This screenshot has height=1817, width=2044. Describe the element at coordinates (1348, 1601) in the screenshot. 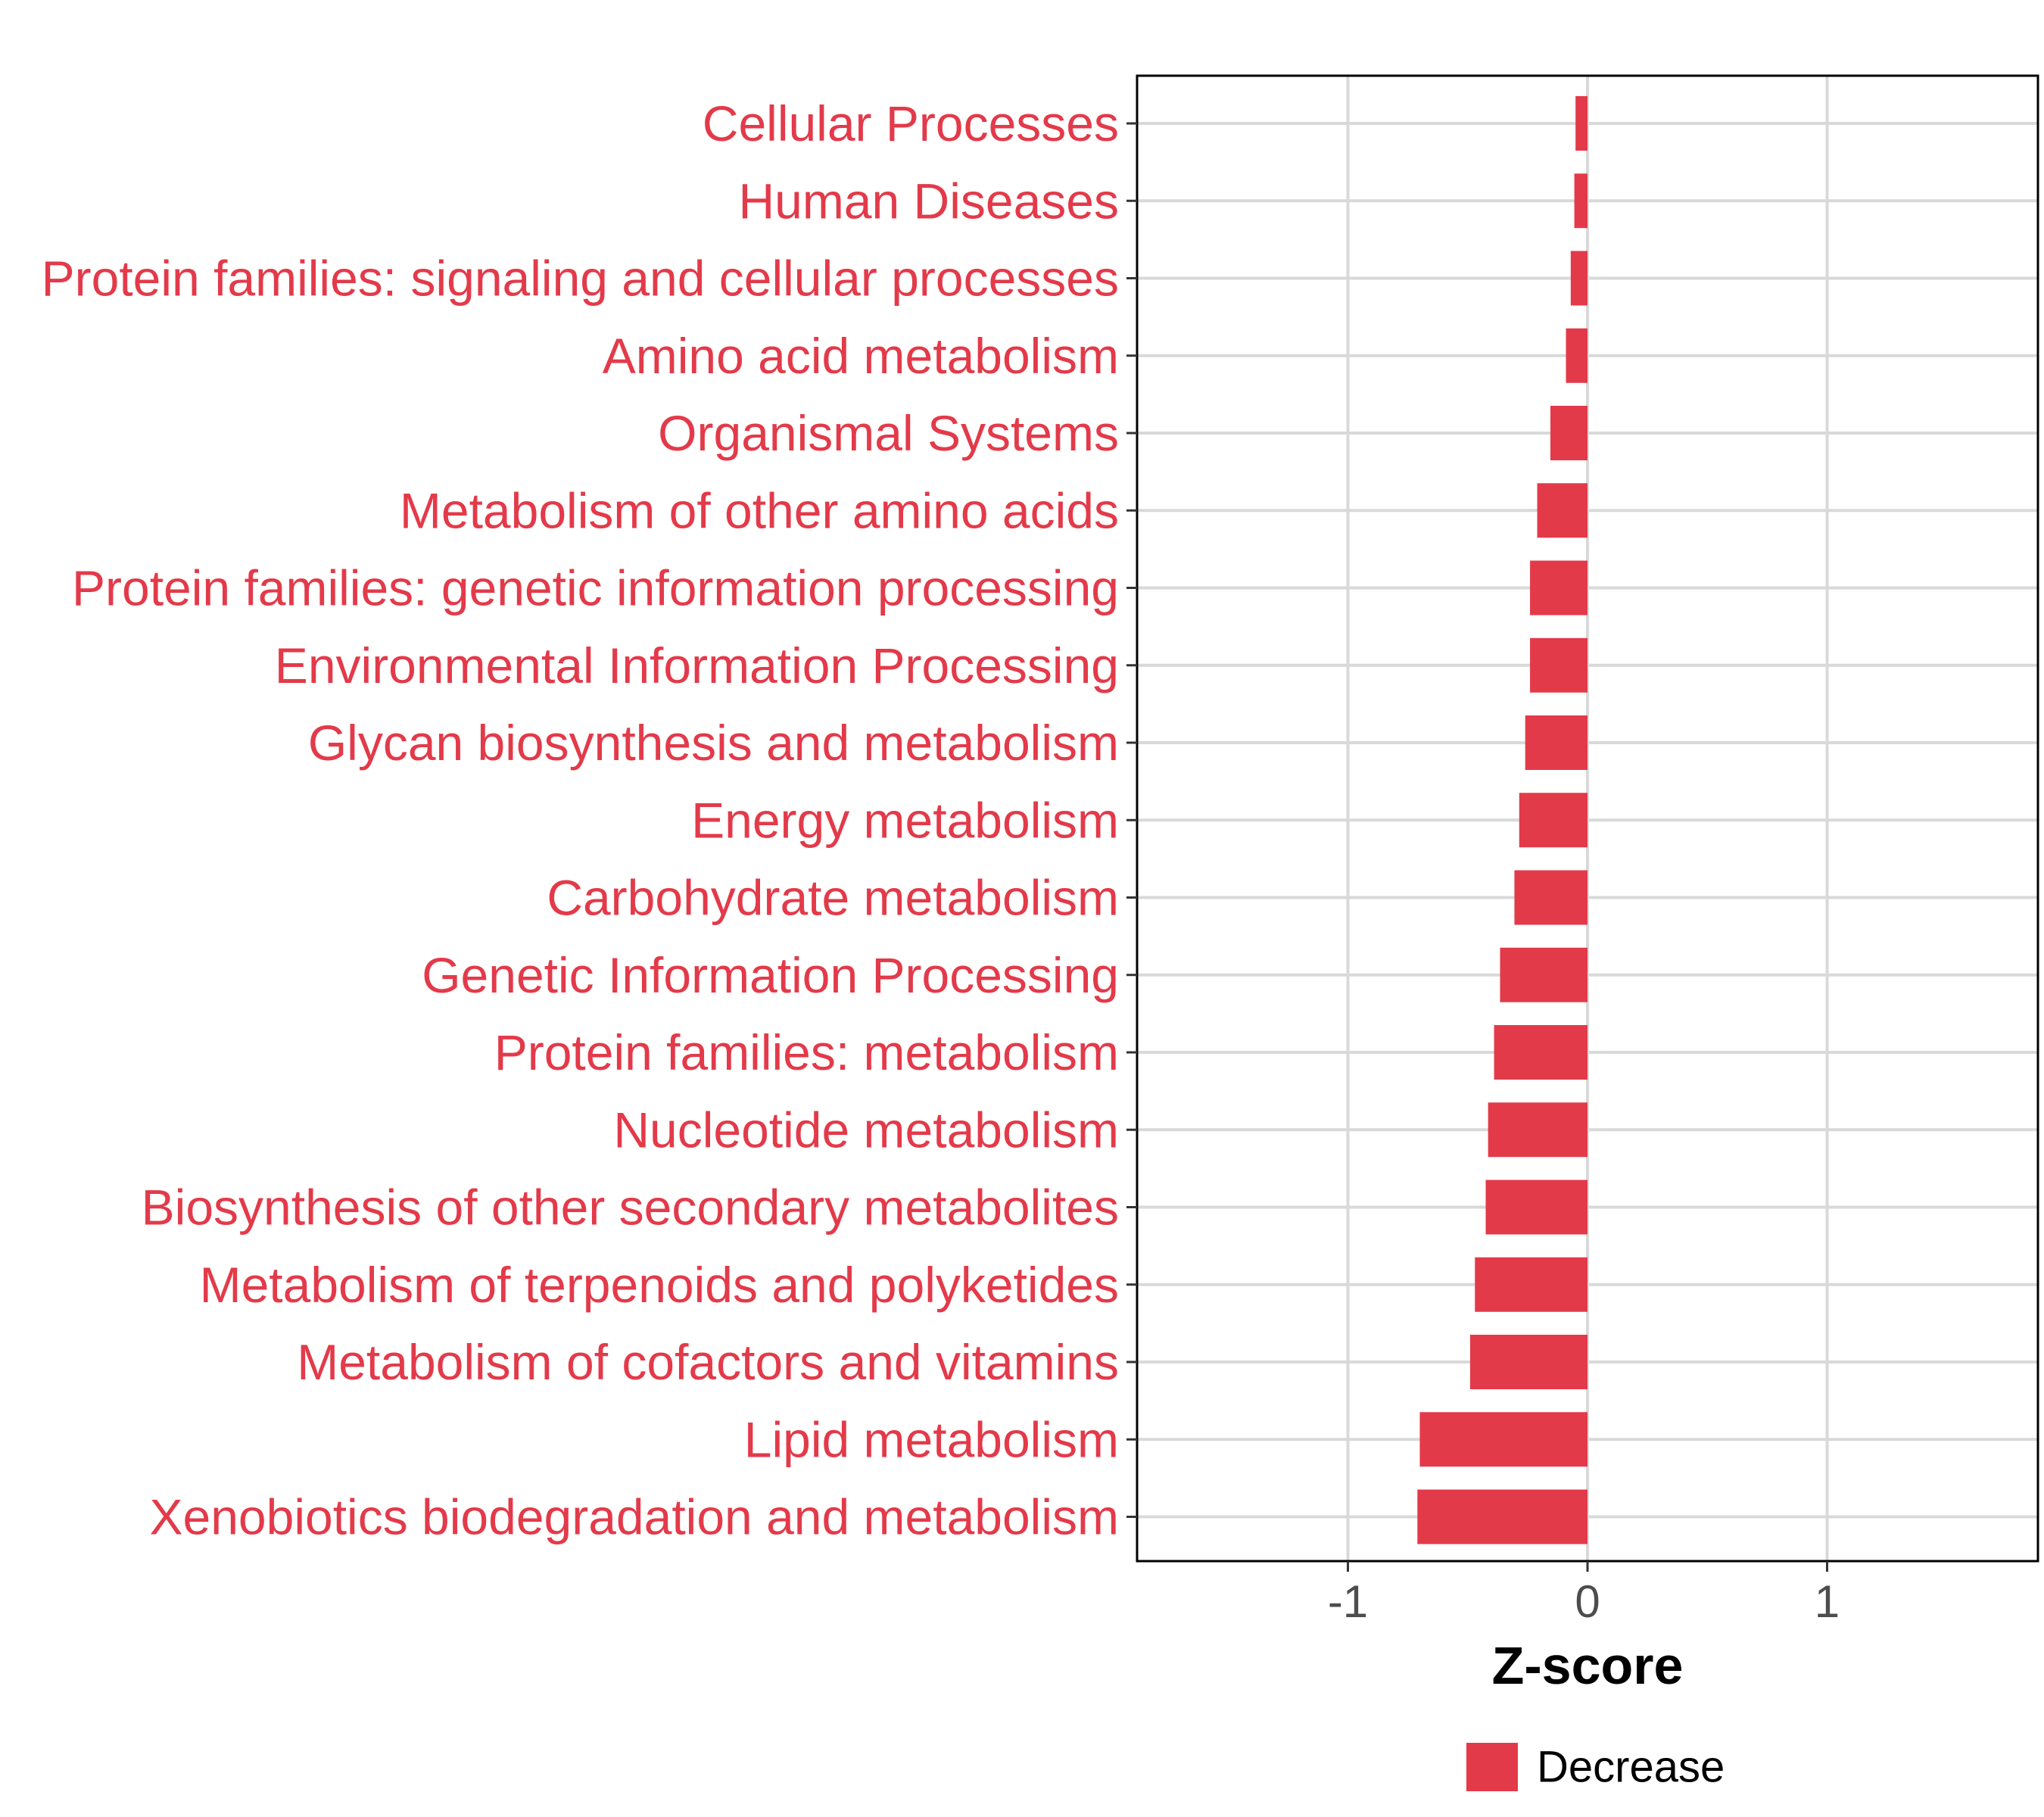

I see `x-tick-label: -1` at that location.